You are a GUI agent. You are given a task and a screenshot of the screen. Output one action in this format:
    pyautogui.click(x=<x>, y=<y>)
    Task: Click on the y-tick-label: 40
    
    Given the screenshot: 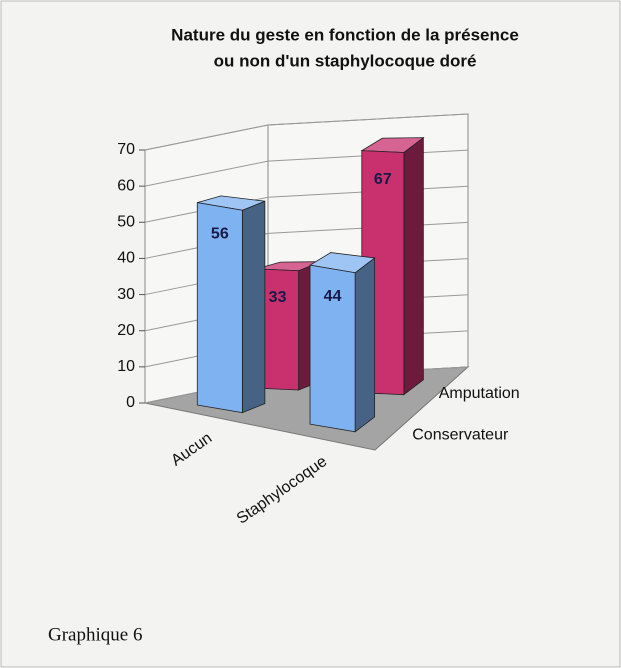 What is the action you would take?
    pyautogui.click(x=126, y=258)
    